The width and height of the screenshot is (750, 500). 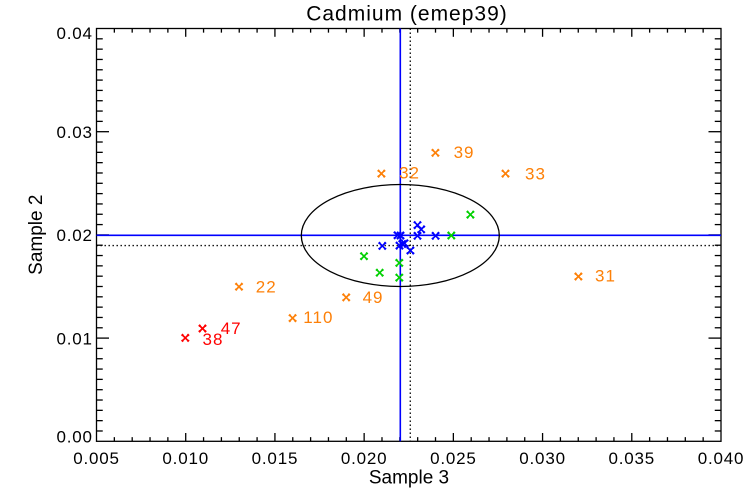 I want to click on svg-text: 110, so click(x=318, y=317).